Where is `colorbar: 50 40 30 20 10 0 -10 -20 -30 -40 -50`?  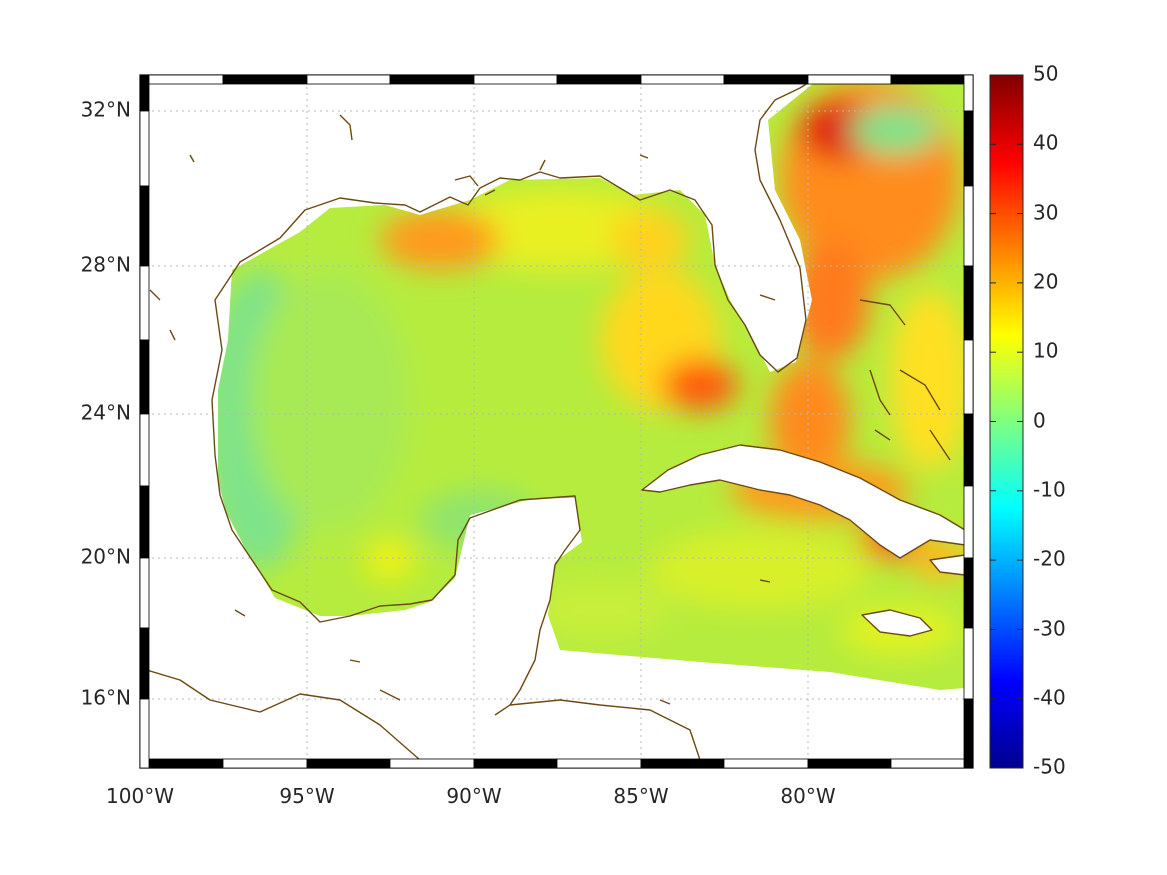
colorbar: 50 40 30 20 10 0 -10 -20 -30 -40 -50 is located at coordinates (1027, 420).